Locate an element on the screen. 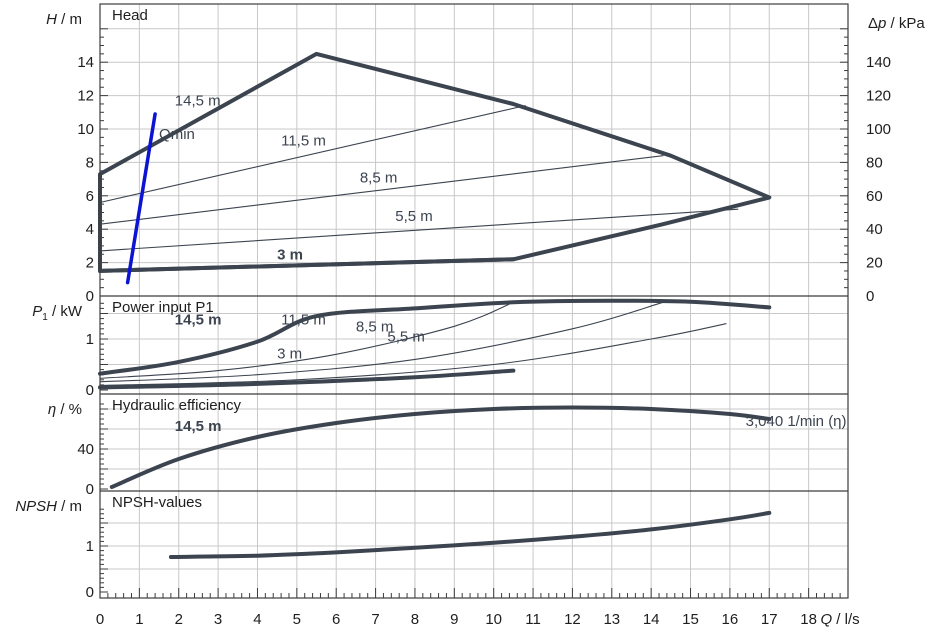  head-ytick-label: 0 is located at coordinates (90, 296).